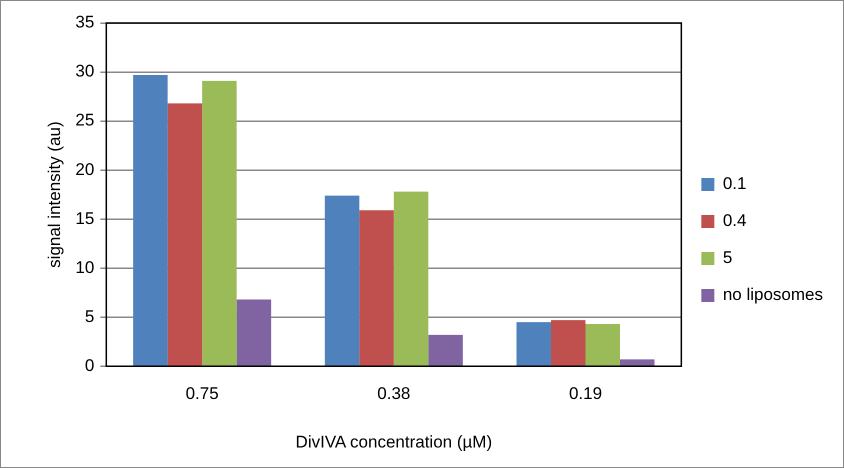 The height and width of the screenshot is (468, 844). What do you see at coordinates (734, 184) in the screenshot?
I see `legend-label: 0.1` at bounding box center [734, 184].